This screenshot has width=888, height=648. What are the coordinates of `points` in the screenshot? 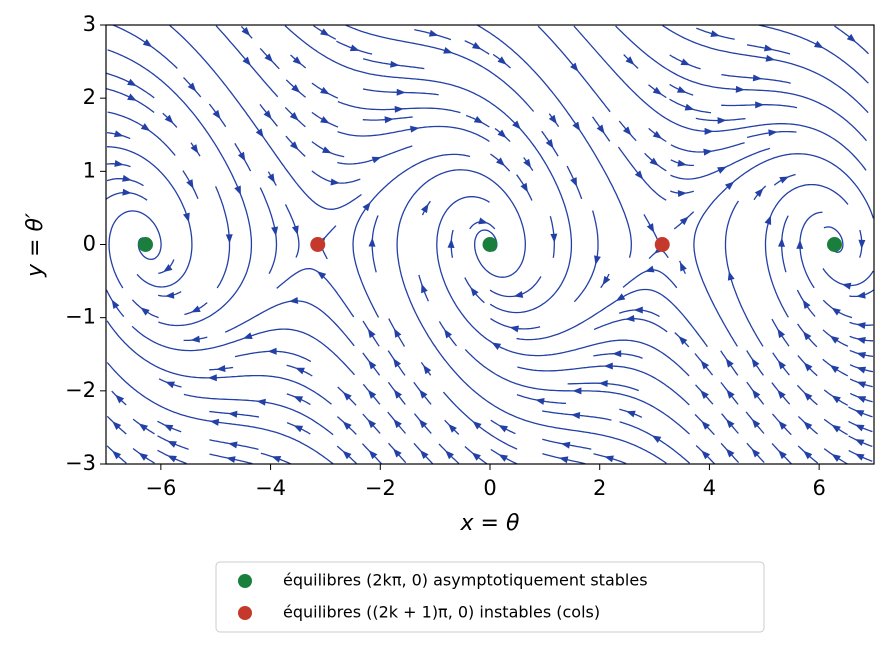 It's located at (490, 244).